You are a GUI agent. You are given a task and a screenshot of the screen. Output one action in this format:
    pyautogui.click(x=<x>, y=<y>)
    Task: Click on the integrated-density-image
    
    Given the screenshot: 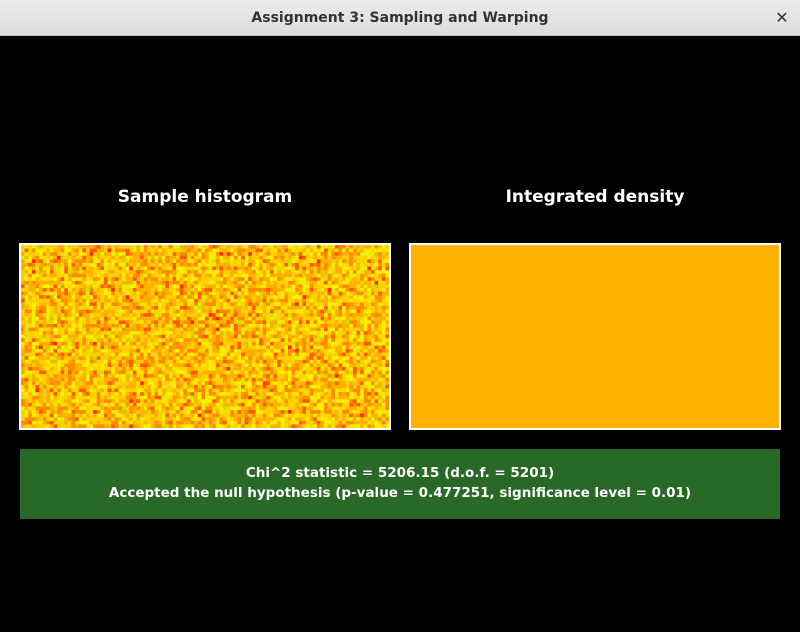 What is the action you would take?
    pyautogui.click(x=595, y=336)
    